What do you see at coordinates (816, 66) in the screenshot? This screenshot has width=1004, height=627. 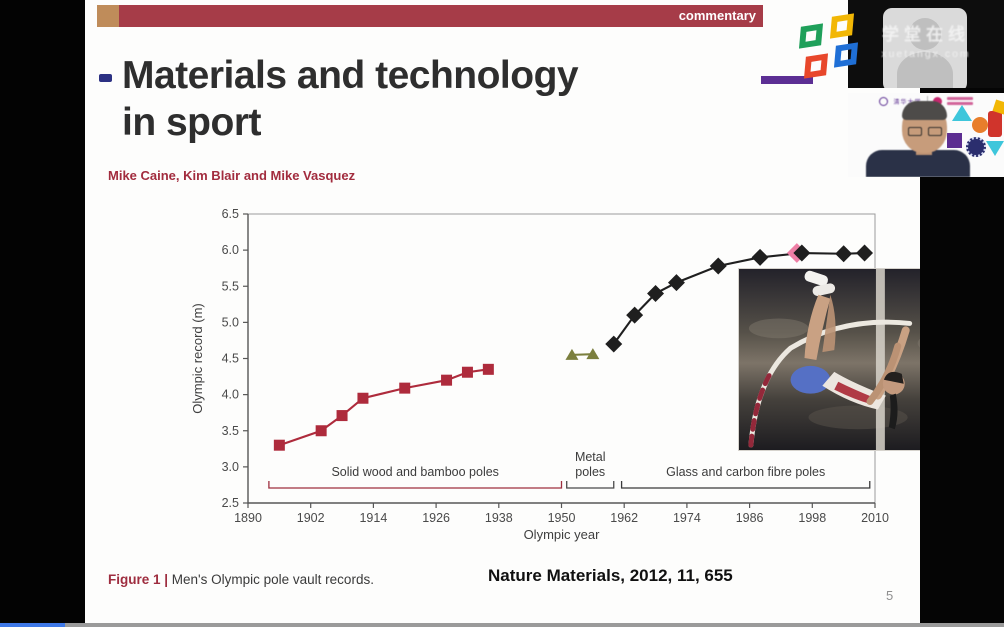 I see `logo-square-red` at bounding box center [816, 66].